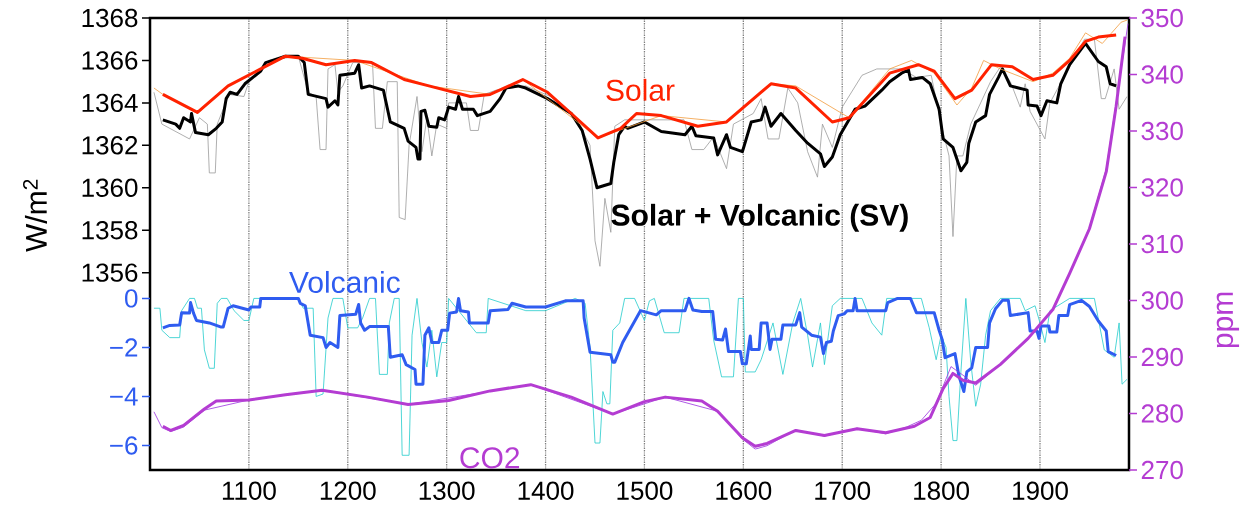 This screenshot has height=520, width=1258. Describe the element at coordinates (124, 347) in the screenshot. I see `y3-tick-label: −2` at that location.